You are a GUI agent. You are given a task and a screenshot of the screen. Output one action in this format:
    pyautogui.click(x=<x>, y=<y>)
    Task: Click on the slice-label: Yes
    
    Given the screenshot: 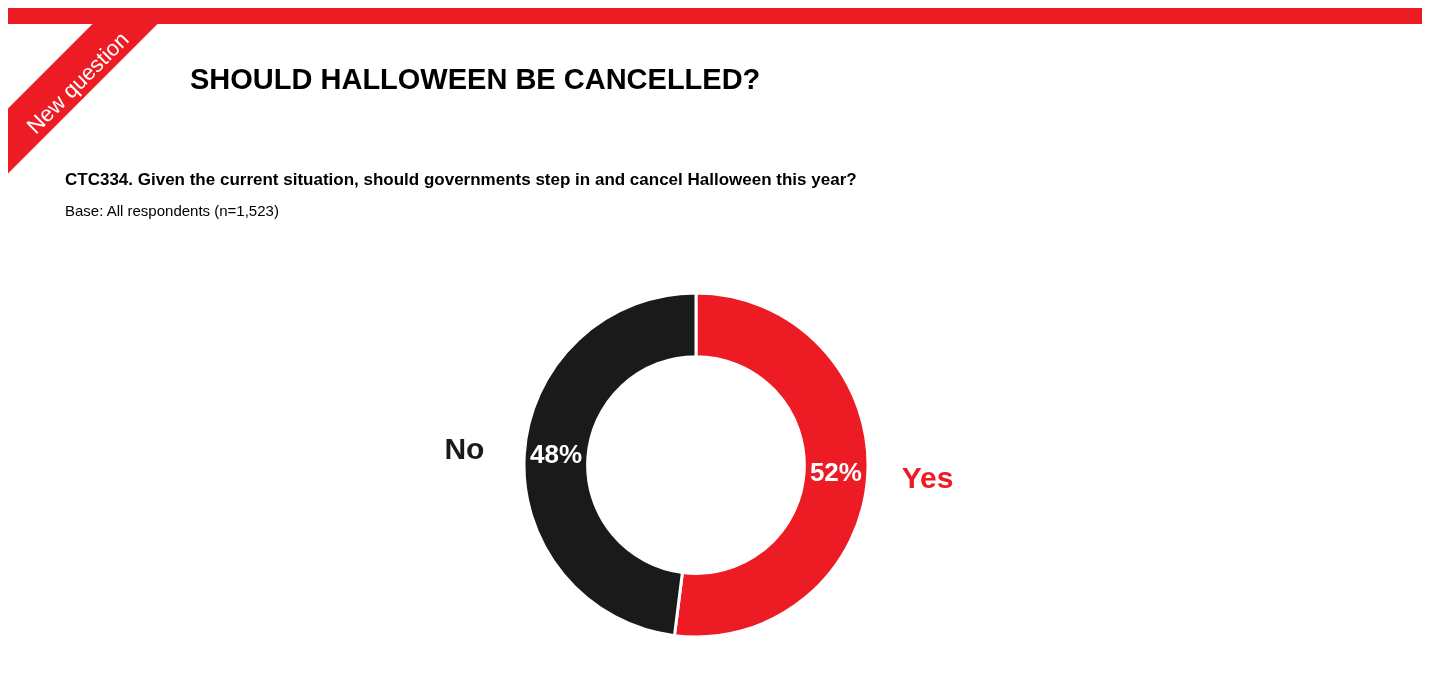 What is the action you would take?
    pyautogui.click(x=927, y=477)
    